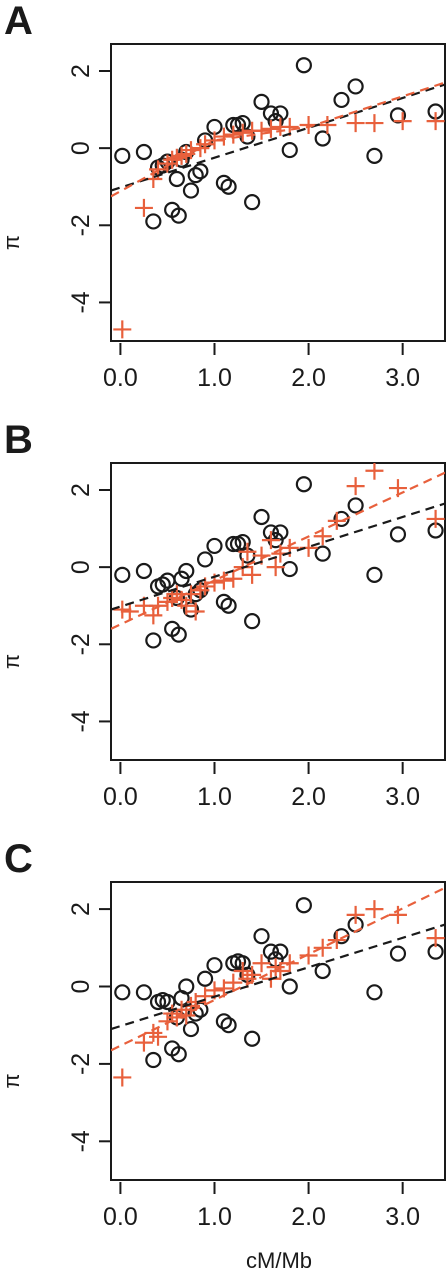 Image resolution: width=447 pixels, height=1280 pixels. I want to click on y-axis-title-c: π, so click(12, 1080).